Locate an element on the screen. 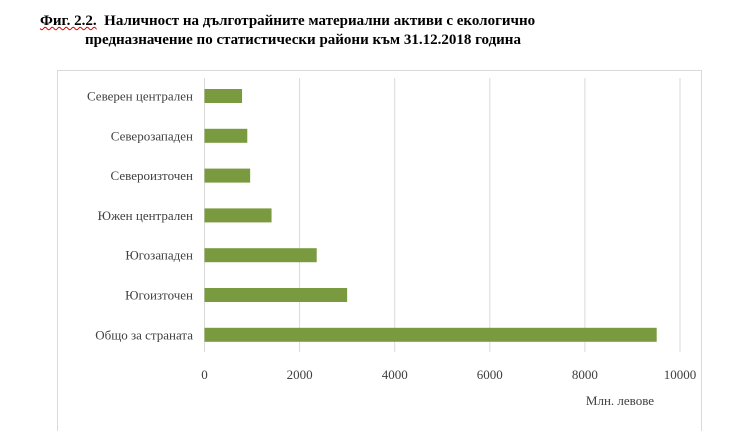 The width and height of the screenshot is (740, 431). y-category-label: Южен централен is located at coordinates (145, 215).